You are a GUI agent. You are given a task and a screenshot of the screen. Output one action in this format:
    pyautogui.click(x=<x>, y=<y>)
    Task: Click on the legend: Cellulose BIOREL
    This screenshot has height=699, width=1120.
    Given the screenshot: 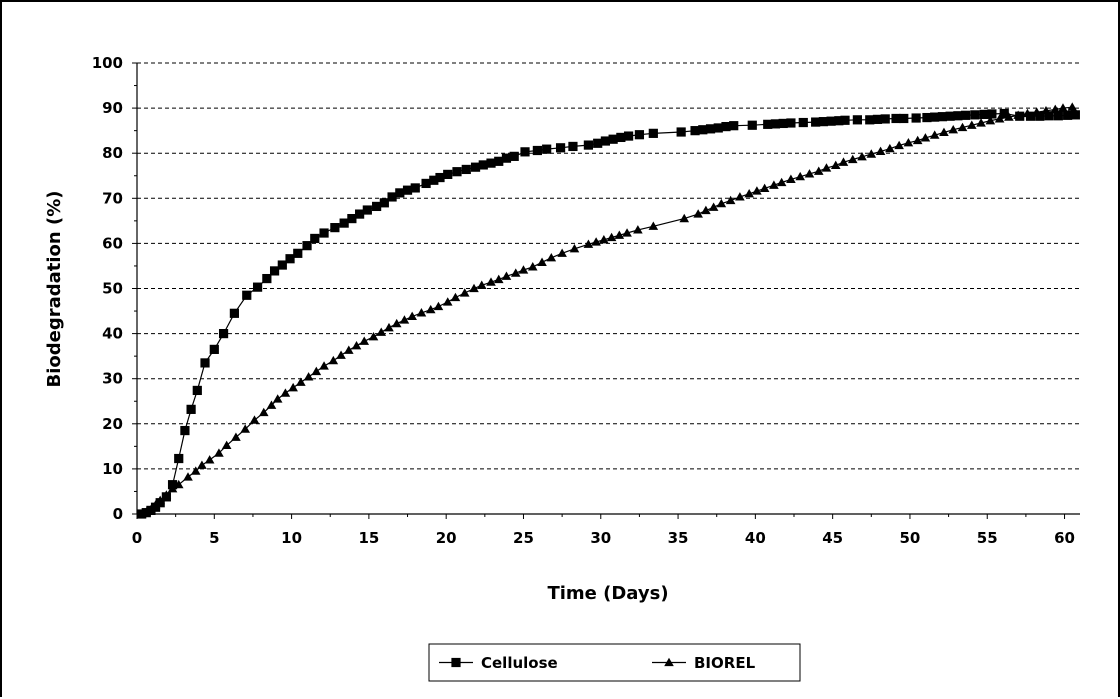 What is the action you would take?
    pyautogui.click(x=614, y=662)
    